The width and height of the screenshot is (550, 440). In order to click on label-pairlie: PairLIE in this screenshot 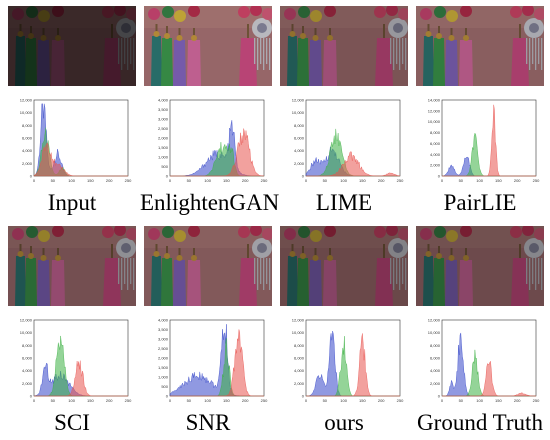, I will do `click(480, 202)`.